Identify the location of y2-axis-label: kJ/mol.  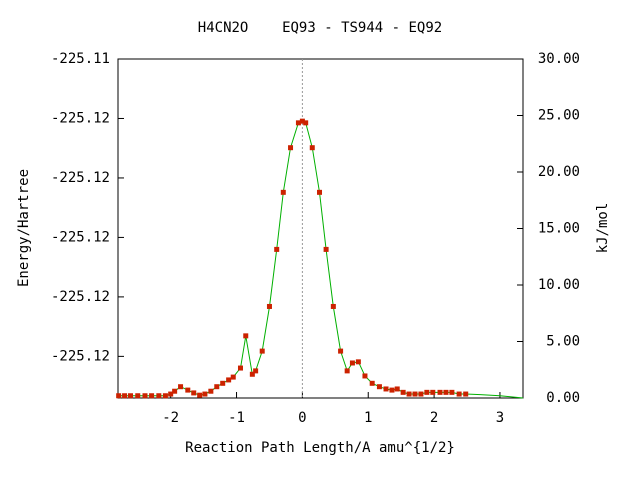
(603, 228).